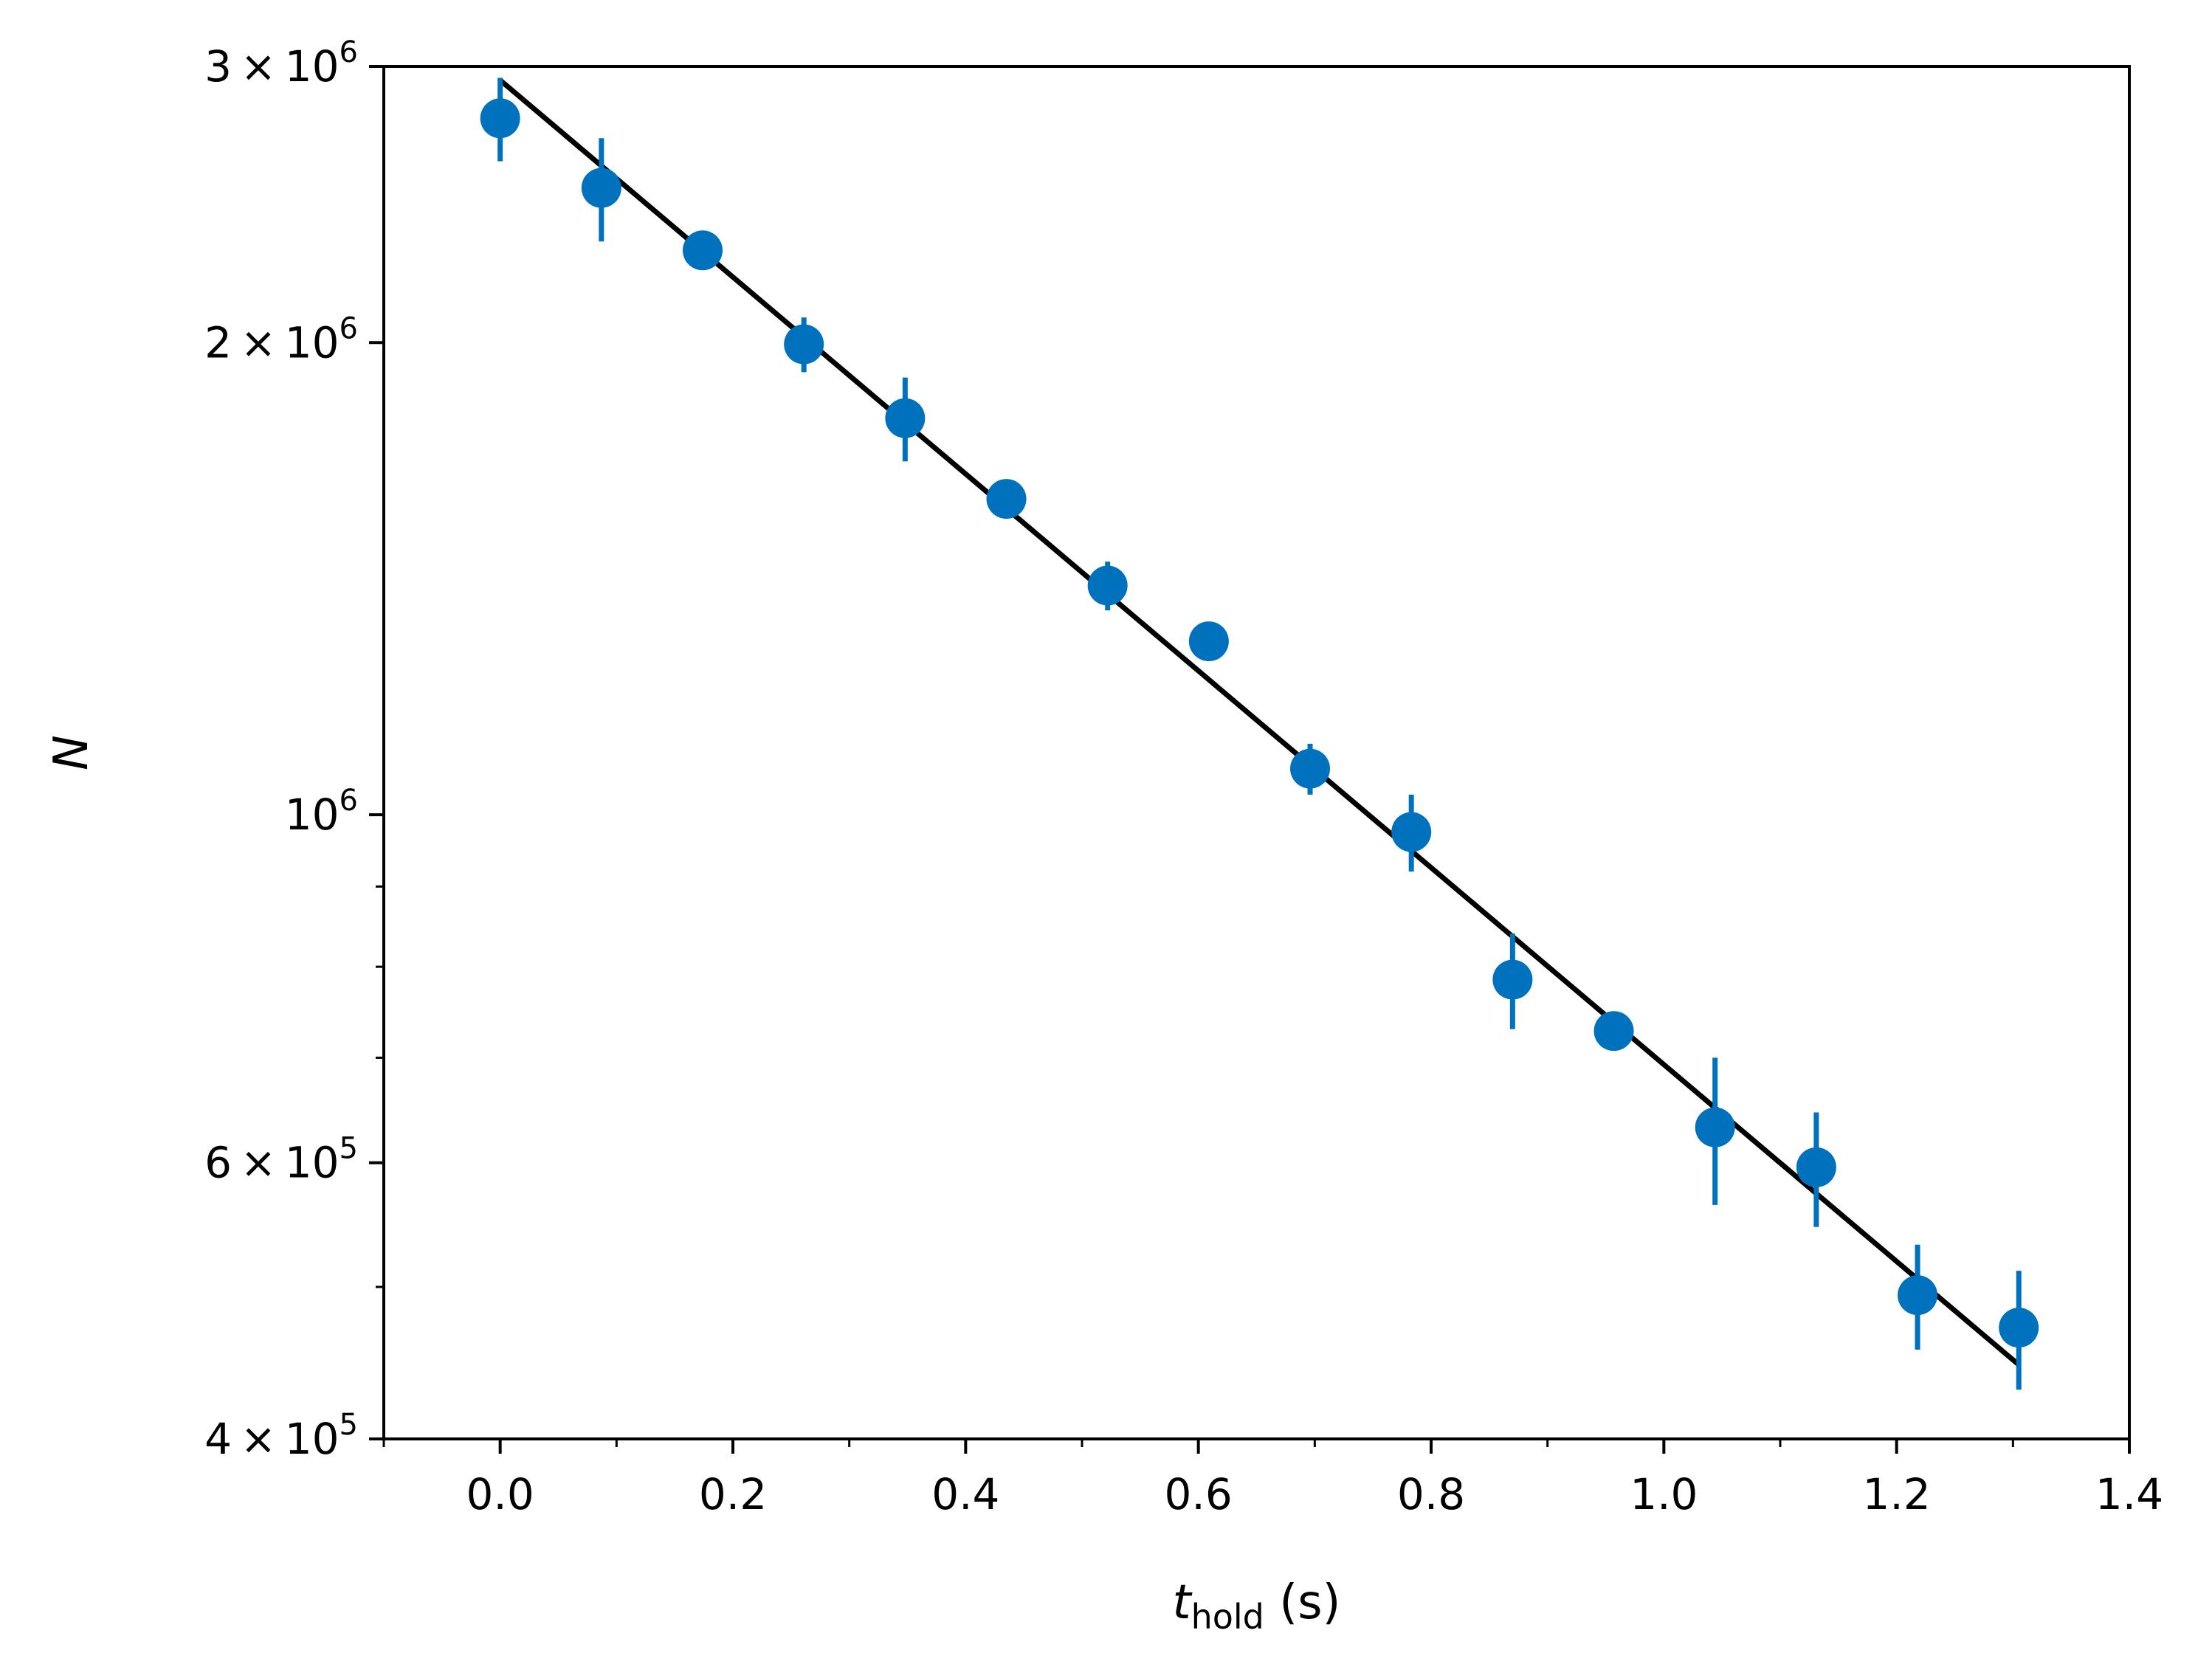  I want to click on x-tick-label-6: 1.2, so click(1897, 1494).